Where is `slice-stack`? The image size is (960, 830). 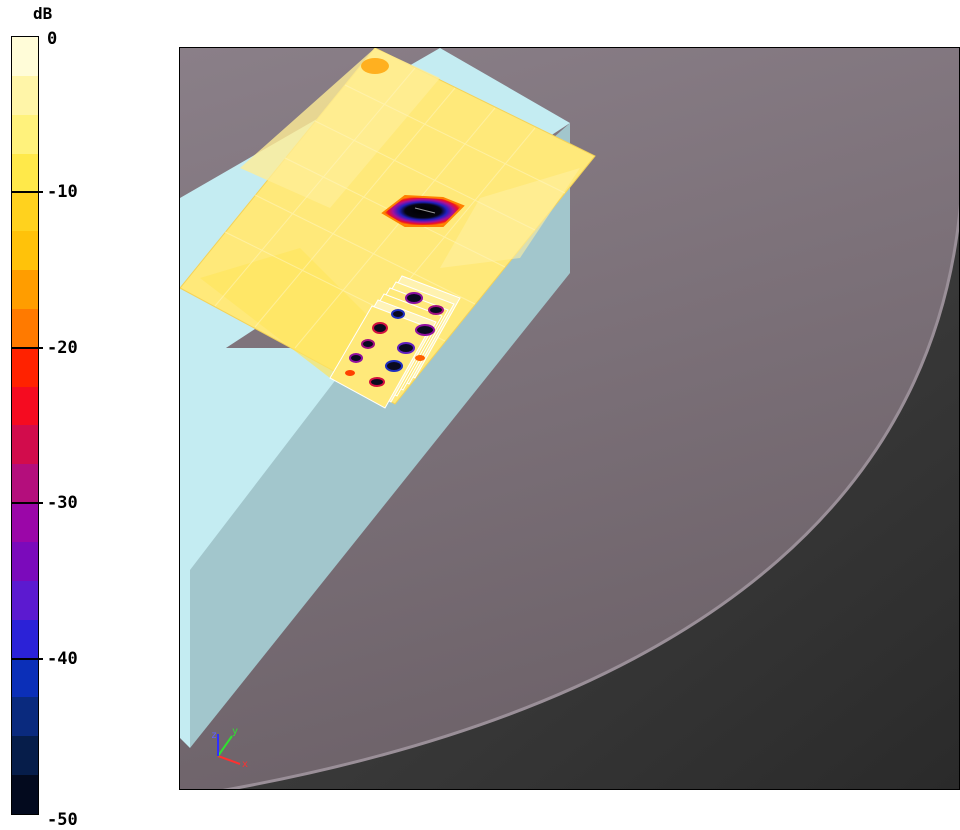 slice-stack is located at coordinates (395, 342).